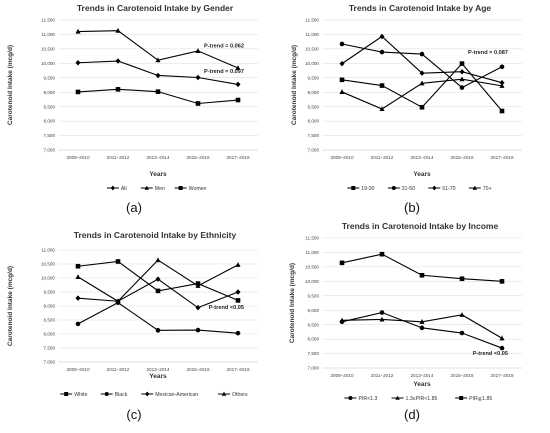  Describe the element at coordinates (160, 189) in the screenshot. I see `legend-entry: Men` at that location.